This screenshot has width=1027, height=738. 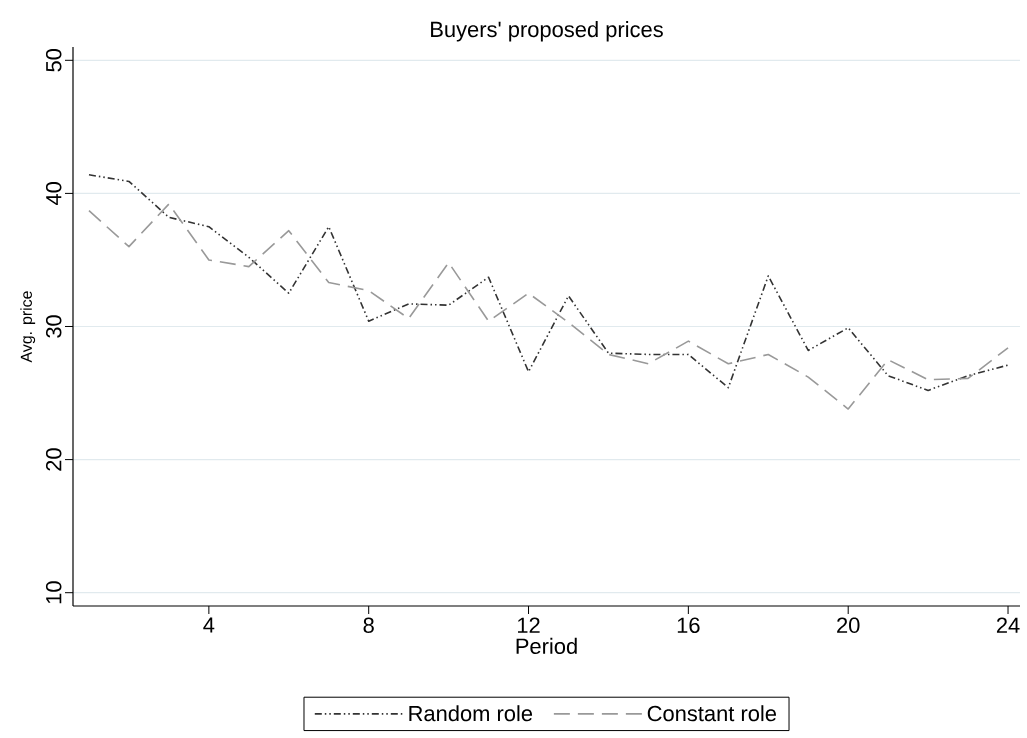 What do you see at coordinates (53, 326) in the screenshot?
I see `y-tick-label: 30` at bounding box center [53, 326].